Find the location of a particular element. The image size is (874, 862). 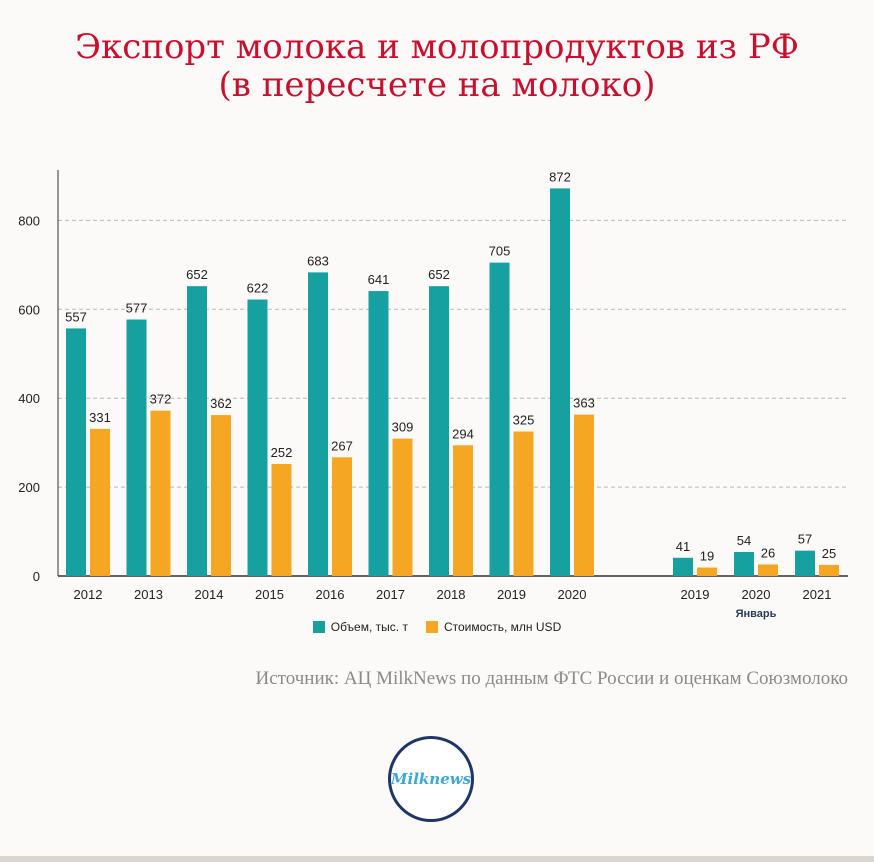

x-tick-label: 2015 is located at coordinates (269, 594).